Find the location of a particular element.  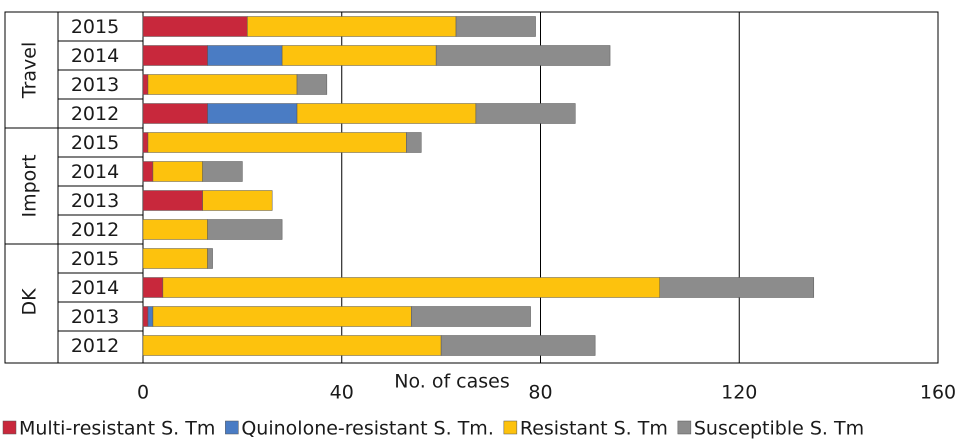

legend-label: Quinolone-resistant S. Tm. is located at coordinates (367, 429).